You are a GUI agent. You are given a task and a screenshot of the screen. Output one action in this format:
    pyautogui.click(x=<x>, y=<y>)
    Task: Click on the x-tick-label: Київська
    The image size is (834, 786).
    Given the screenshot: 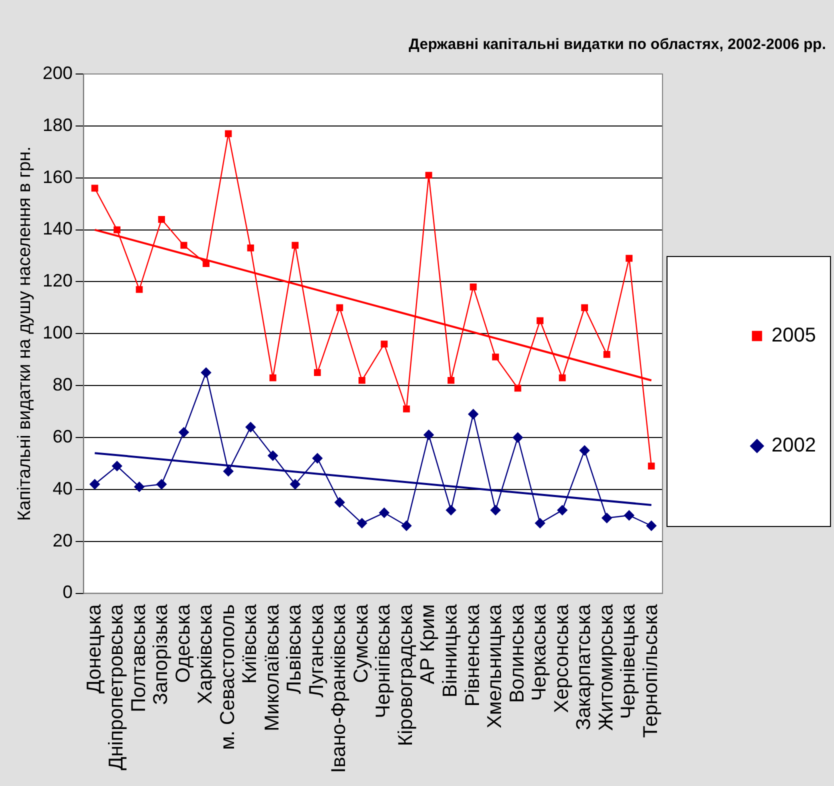 What is the action you would take?
    pyautogui.click(x=250, y=643)
    